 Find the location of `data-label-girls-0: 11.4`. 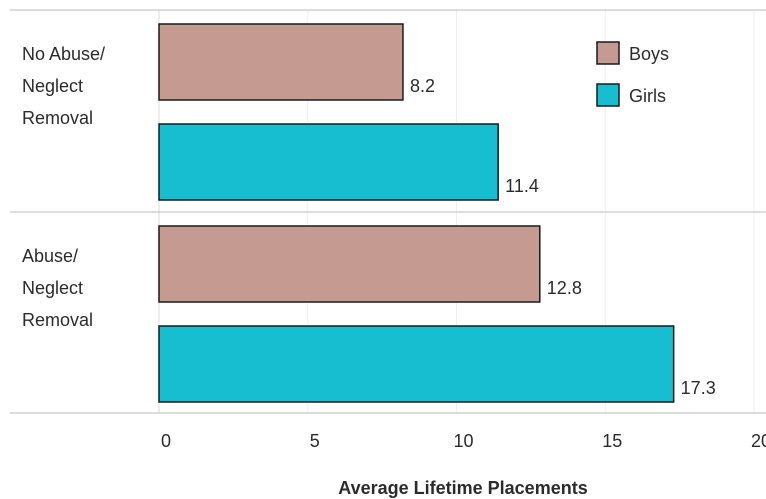

data-label-girls-0: 11.4 is located at coordinates (522, 186).